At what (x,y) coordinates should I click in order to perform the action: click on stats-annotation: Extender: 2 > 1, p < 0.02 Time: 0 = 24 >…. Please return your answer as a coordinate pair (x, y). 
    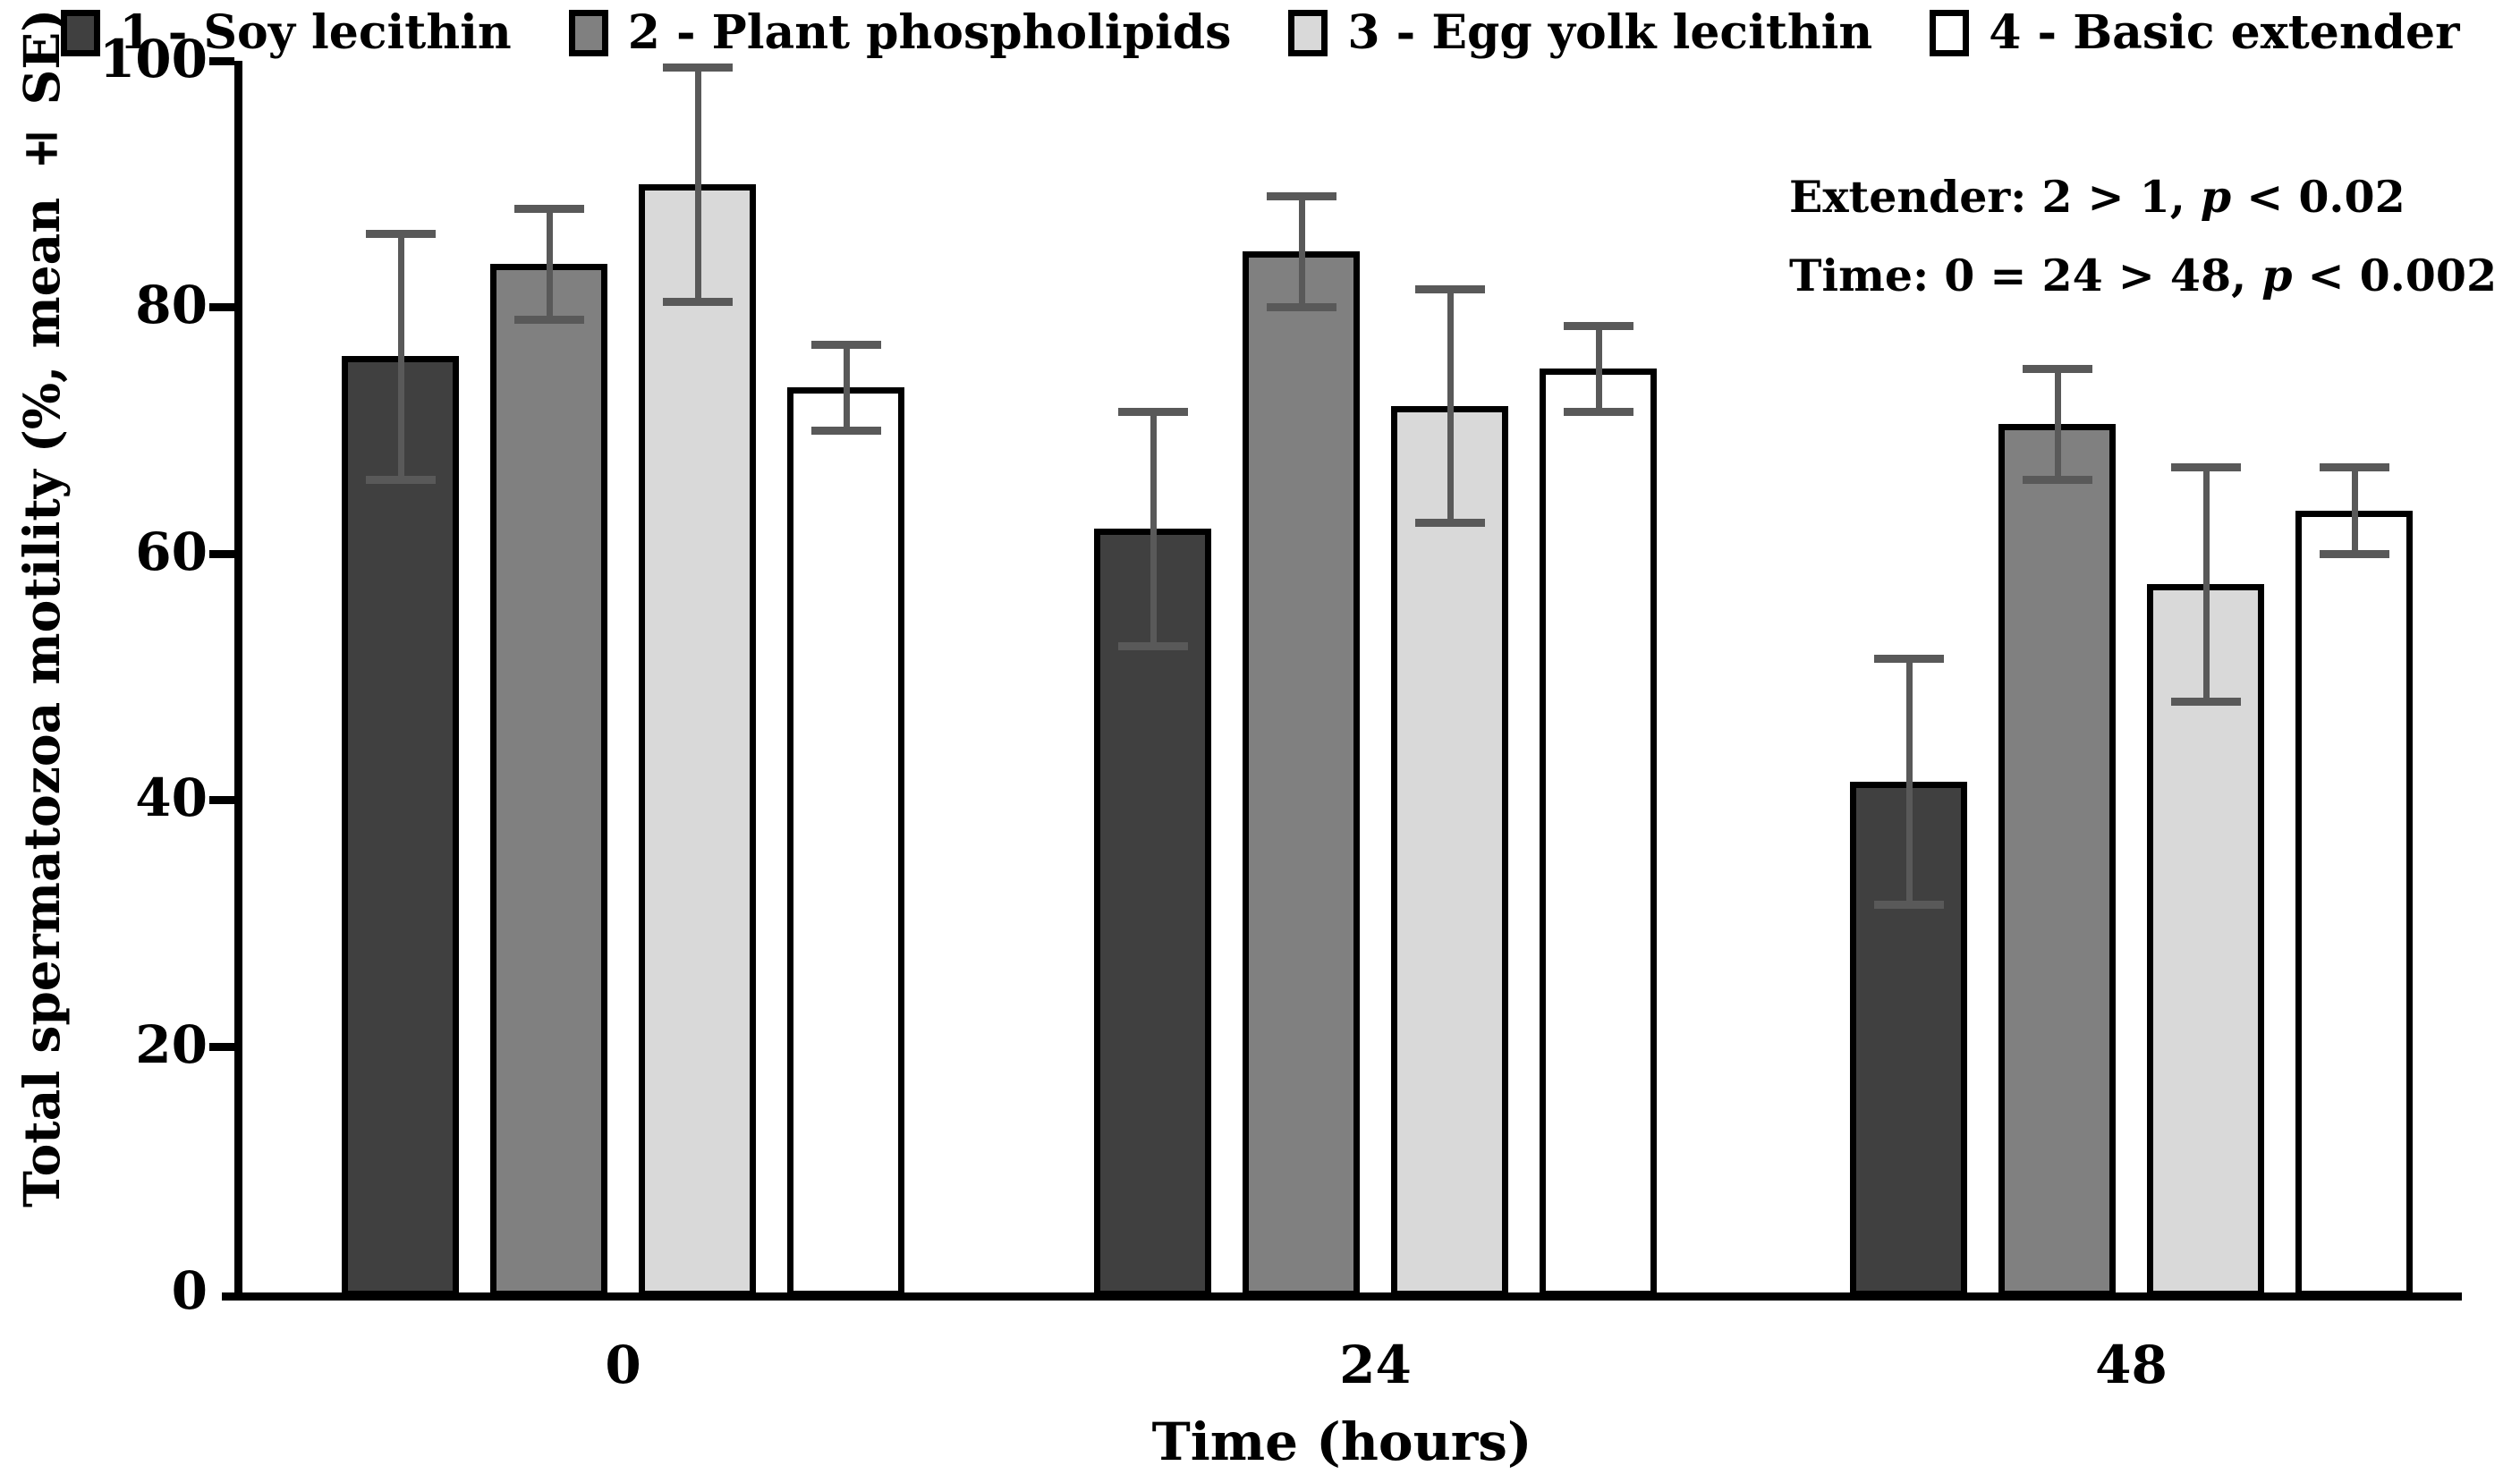
    Looking at the image, I should click on (2143, 236).